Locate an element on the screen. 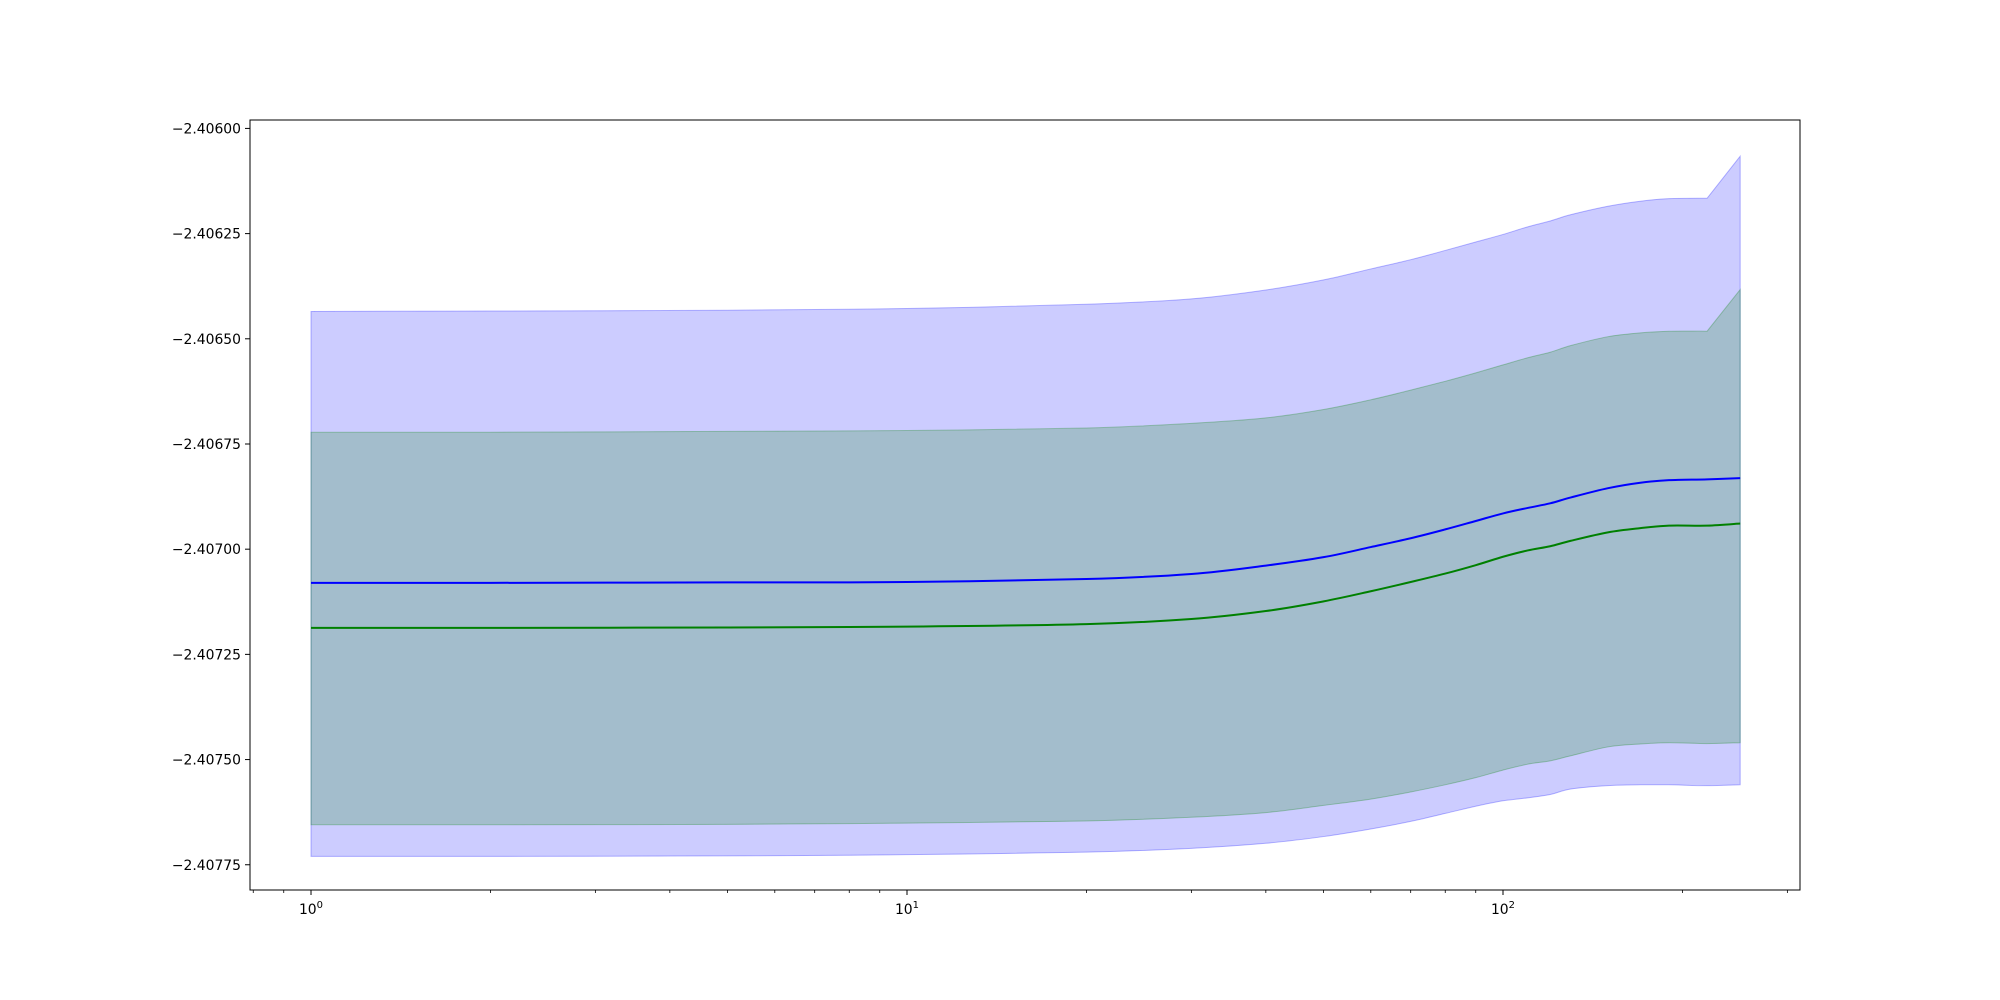  y-tick-label: −2.40700 is located at coordinates (206, 550).